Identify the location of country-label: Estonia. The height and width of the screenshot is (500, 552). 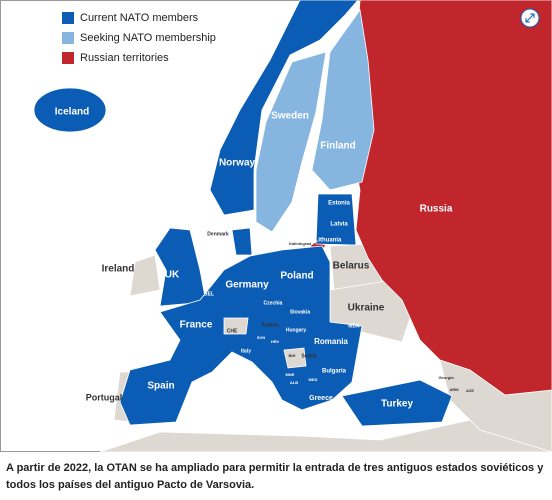
(339, 204).